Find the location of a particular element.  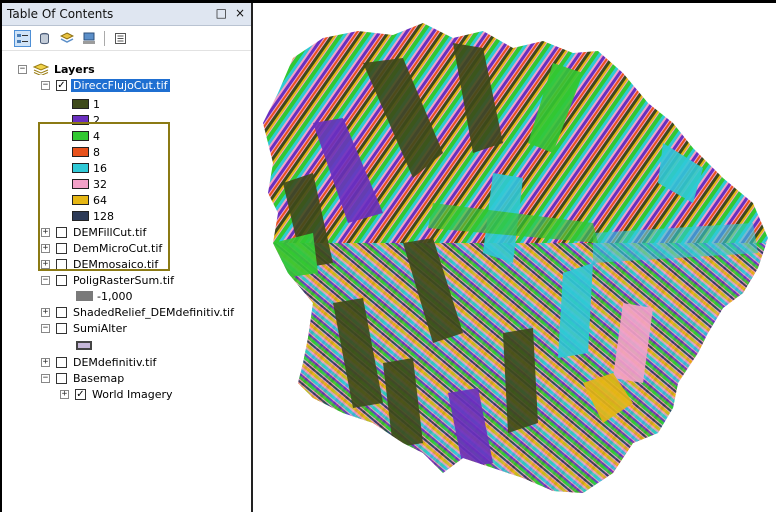

toc-title-bar: Table Of Contents □ × is located at coordinates (126, 14).